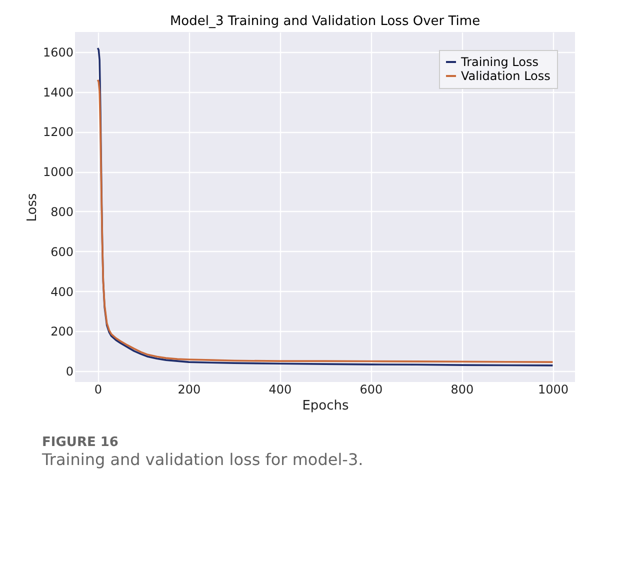  Describe the element at coordinates (81, 442) in the screenshot. I see `caption: FIGURE 16` at that location.